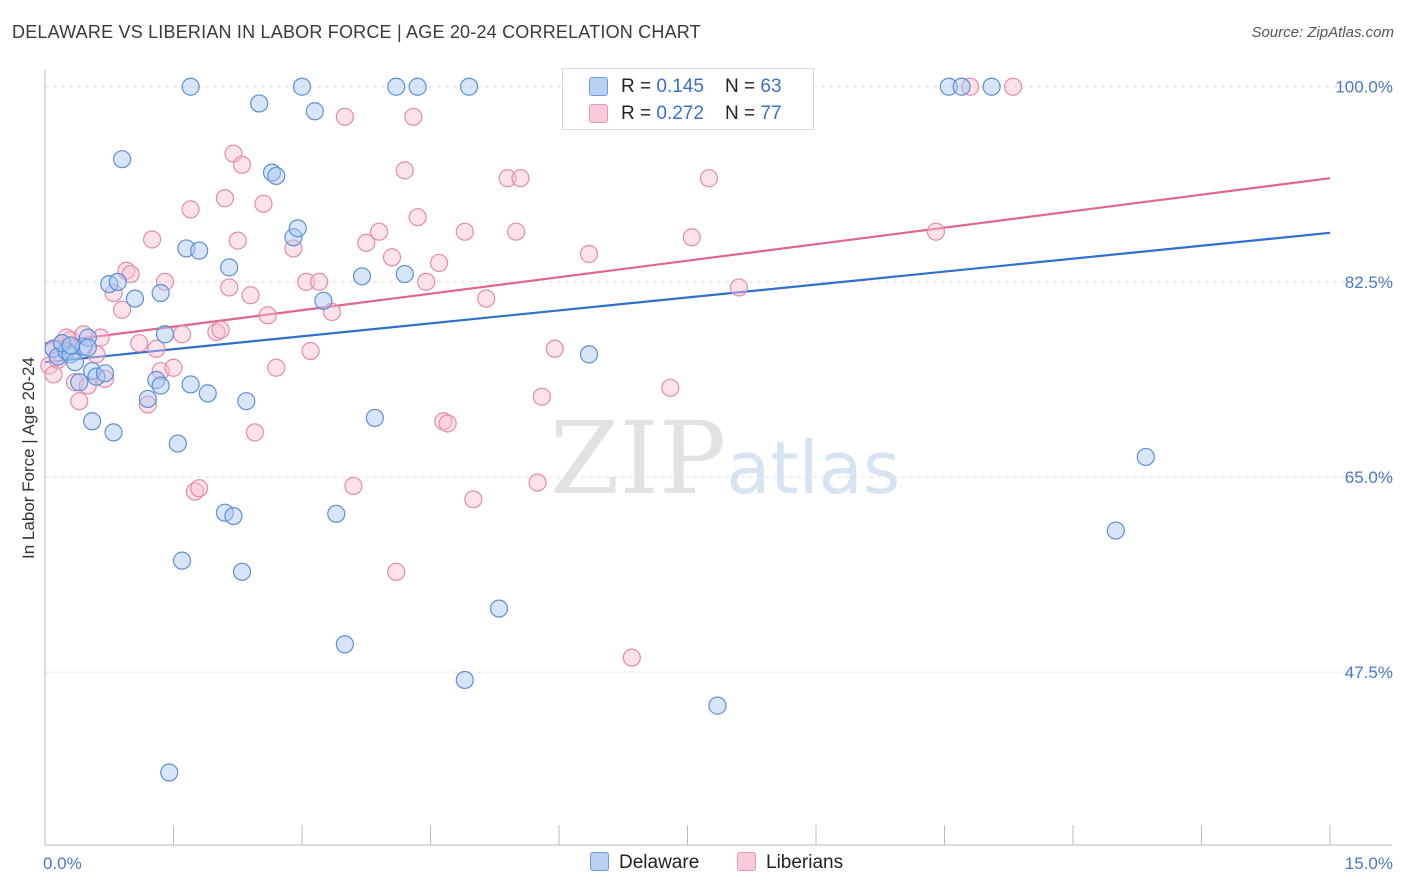 This screenshot has width=1406, height=892. What do you see at coordinates (718, 863) in the screenshot?
I see `x-tick-labels: 0.0% 15.0%` at bounding box center [718, 863].